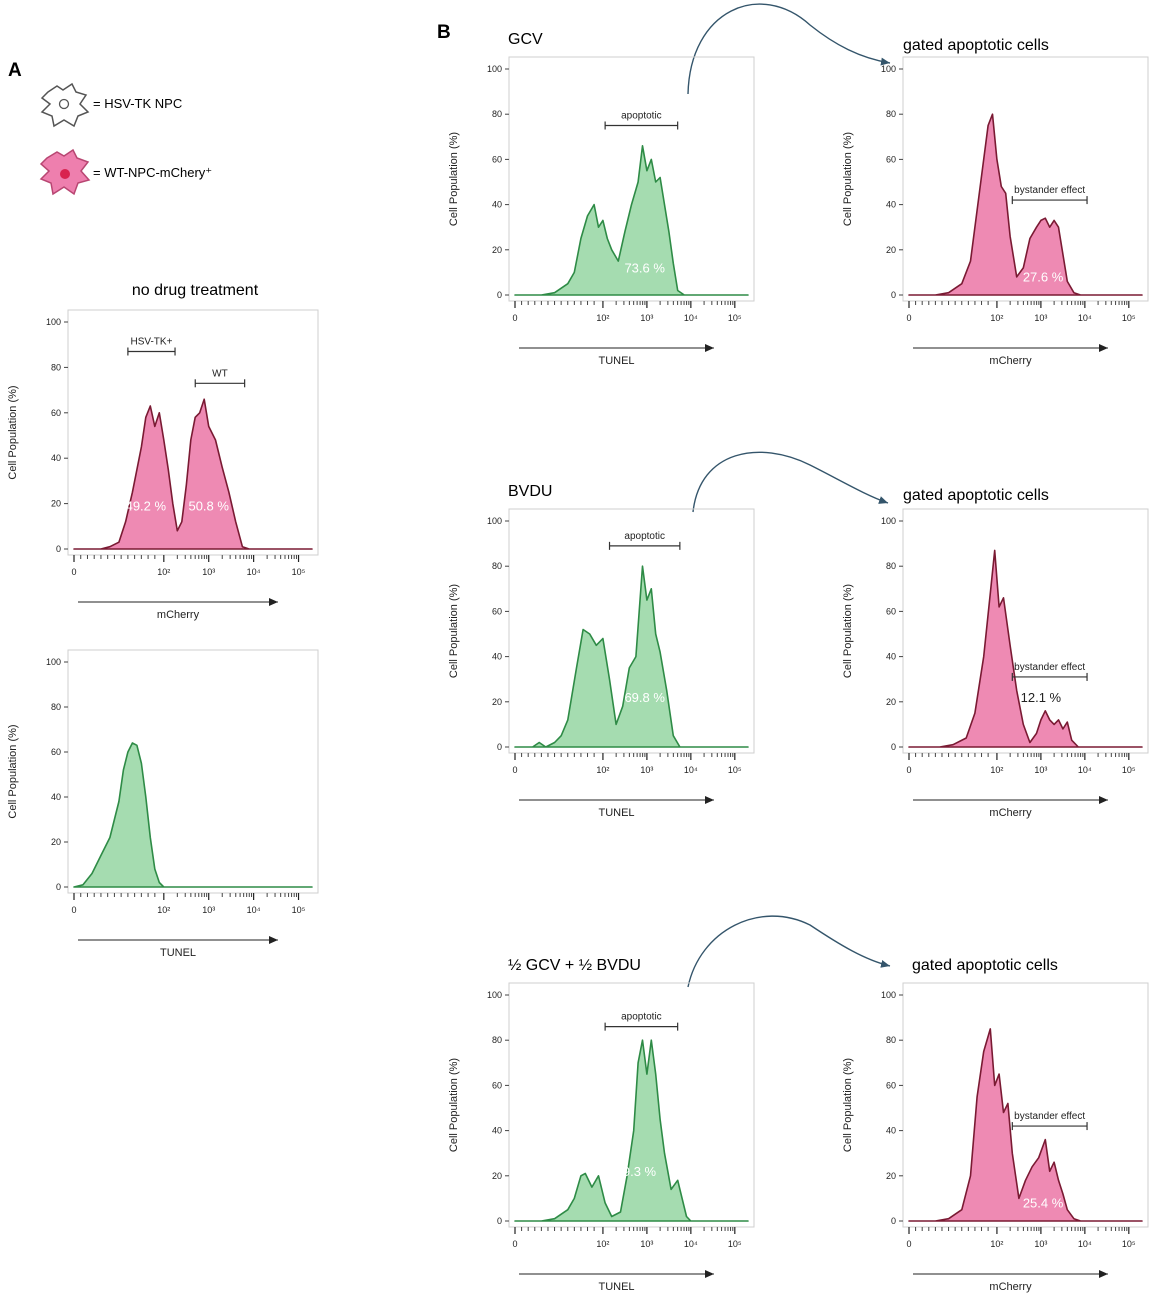  I want to click on chart-title: BVDU, so click(530, 491).